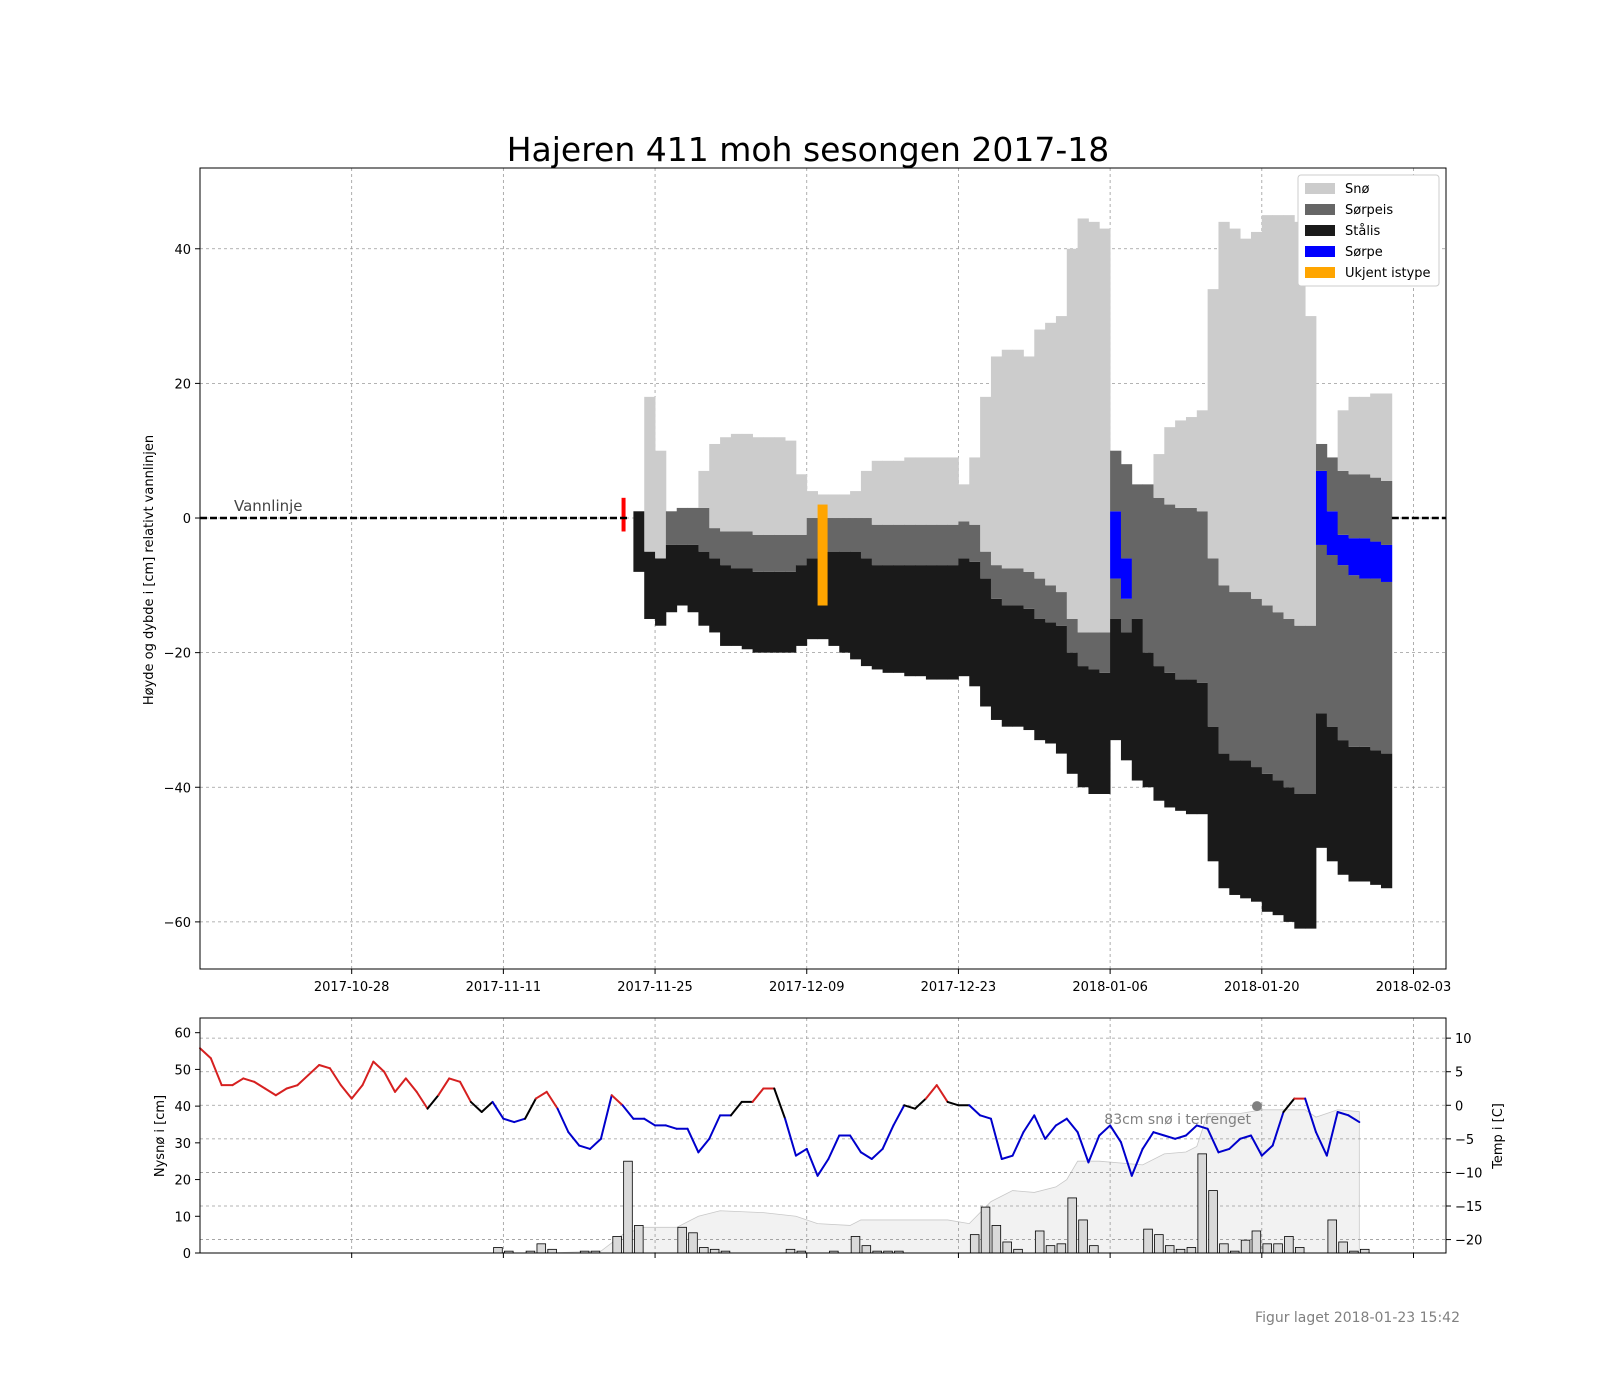  I want to click on temperature-line, so click(780, 1112).